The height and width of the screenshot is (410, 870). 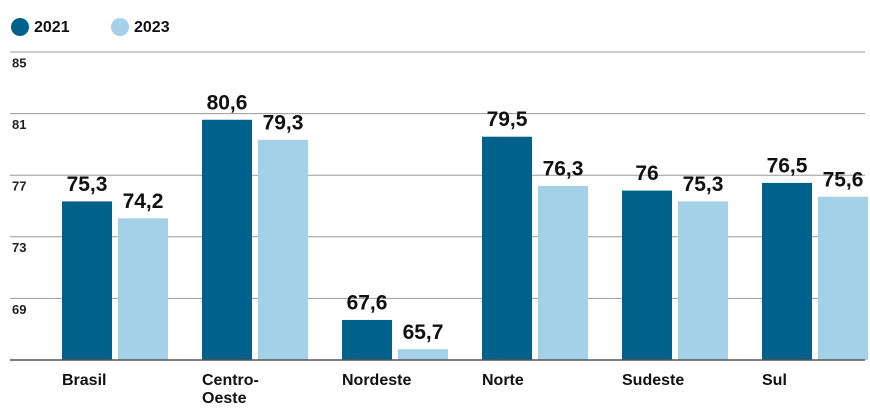 I want to click on y-tick-label: 73, so click(x=19, y=247).